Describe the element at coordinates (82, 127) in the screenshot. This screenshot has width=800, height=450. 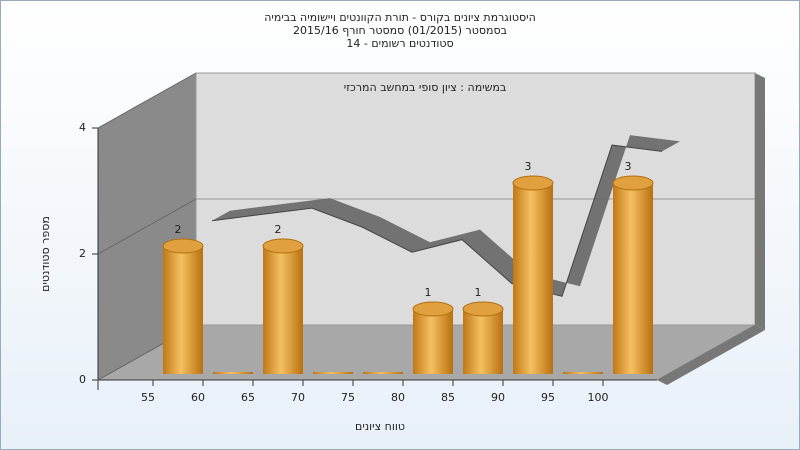
I see `y-tick-label: 4` at that location.